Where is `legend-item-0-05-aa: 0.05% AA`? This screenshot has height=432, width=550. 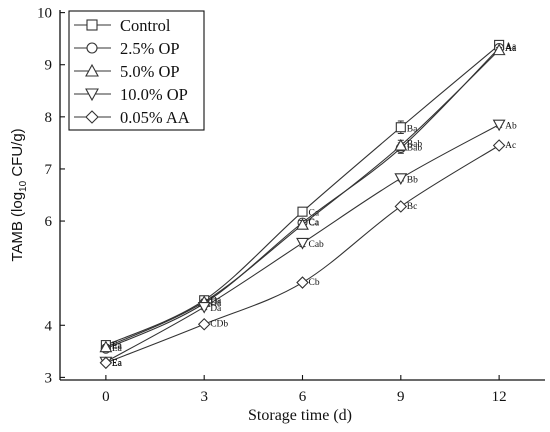
legend-item-0-05-aa: 0.05% AA is located at coordinates (132, 117).